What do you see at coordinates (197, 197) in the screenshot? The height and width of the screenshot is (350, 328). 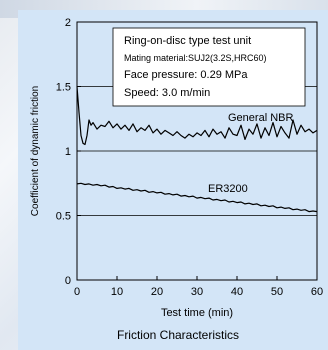 I see `series-line-er3200` at bounding box center [197, 197].